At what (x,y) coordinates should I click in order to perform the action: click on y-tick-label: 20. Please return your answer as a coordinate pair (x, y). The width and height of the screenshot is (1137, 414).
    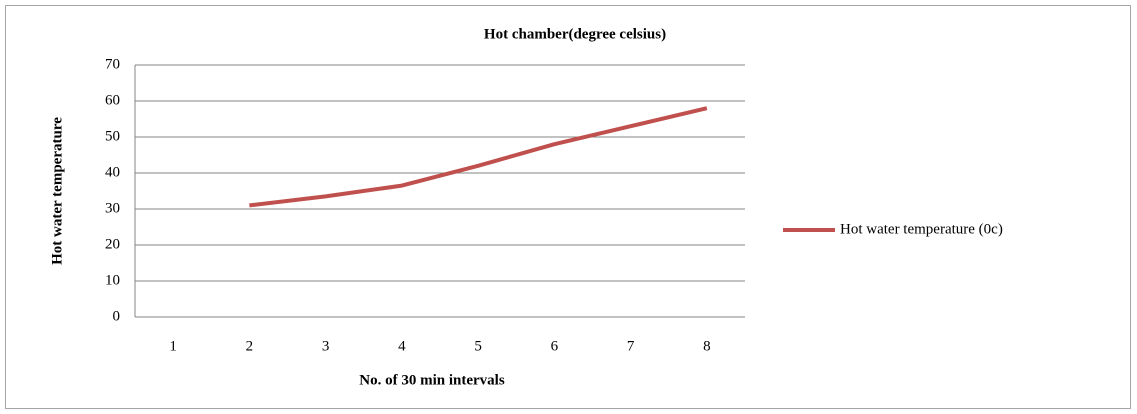
    Looking at the image, I should click on (112, 244).